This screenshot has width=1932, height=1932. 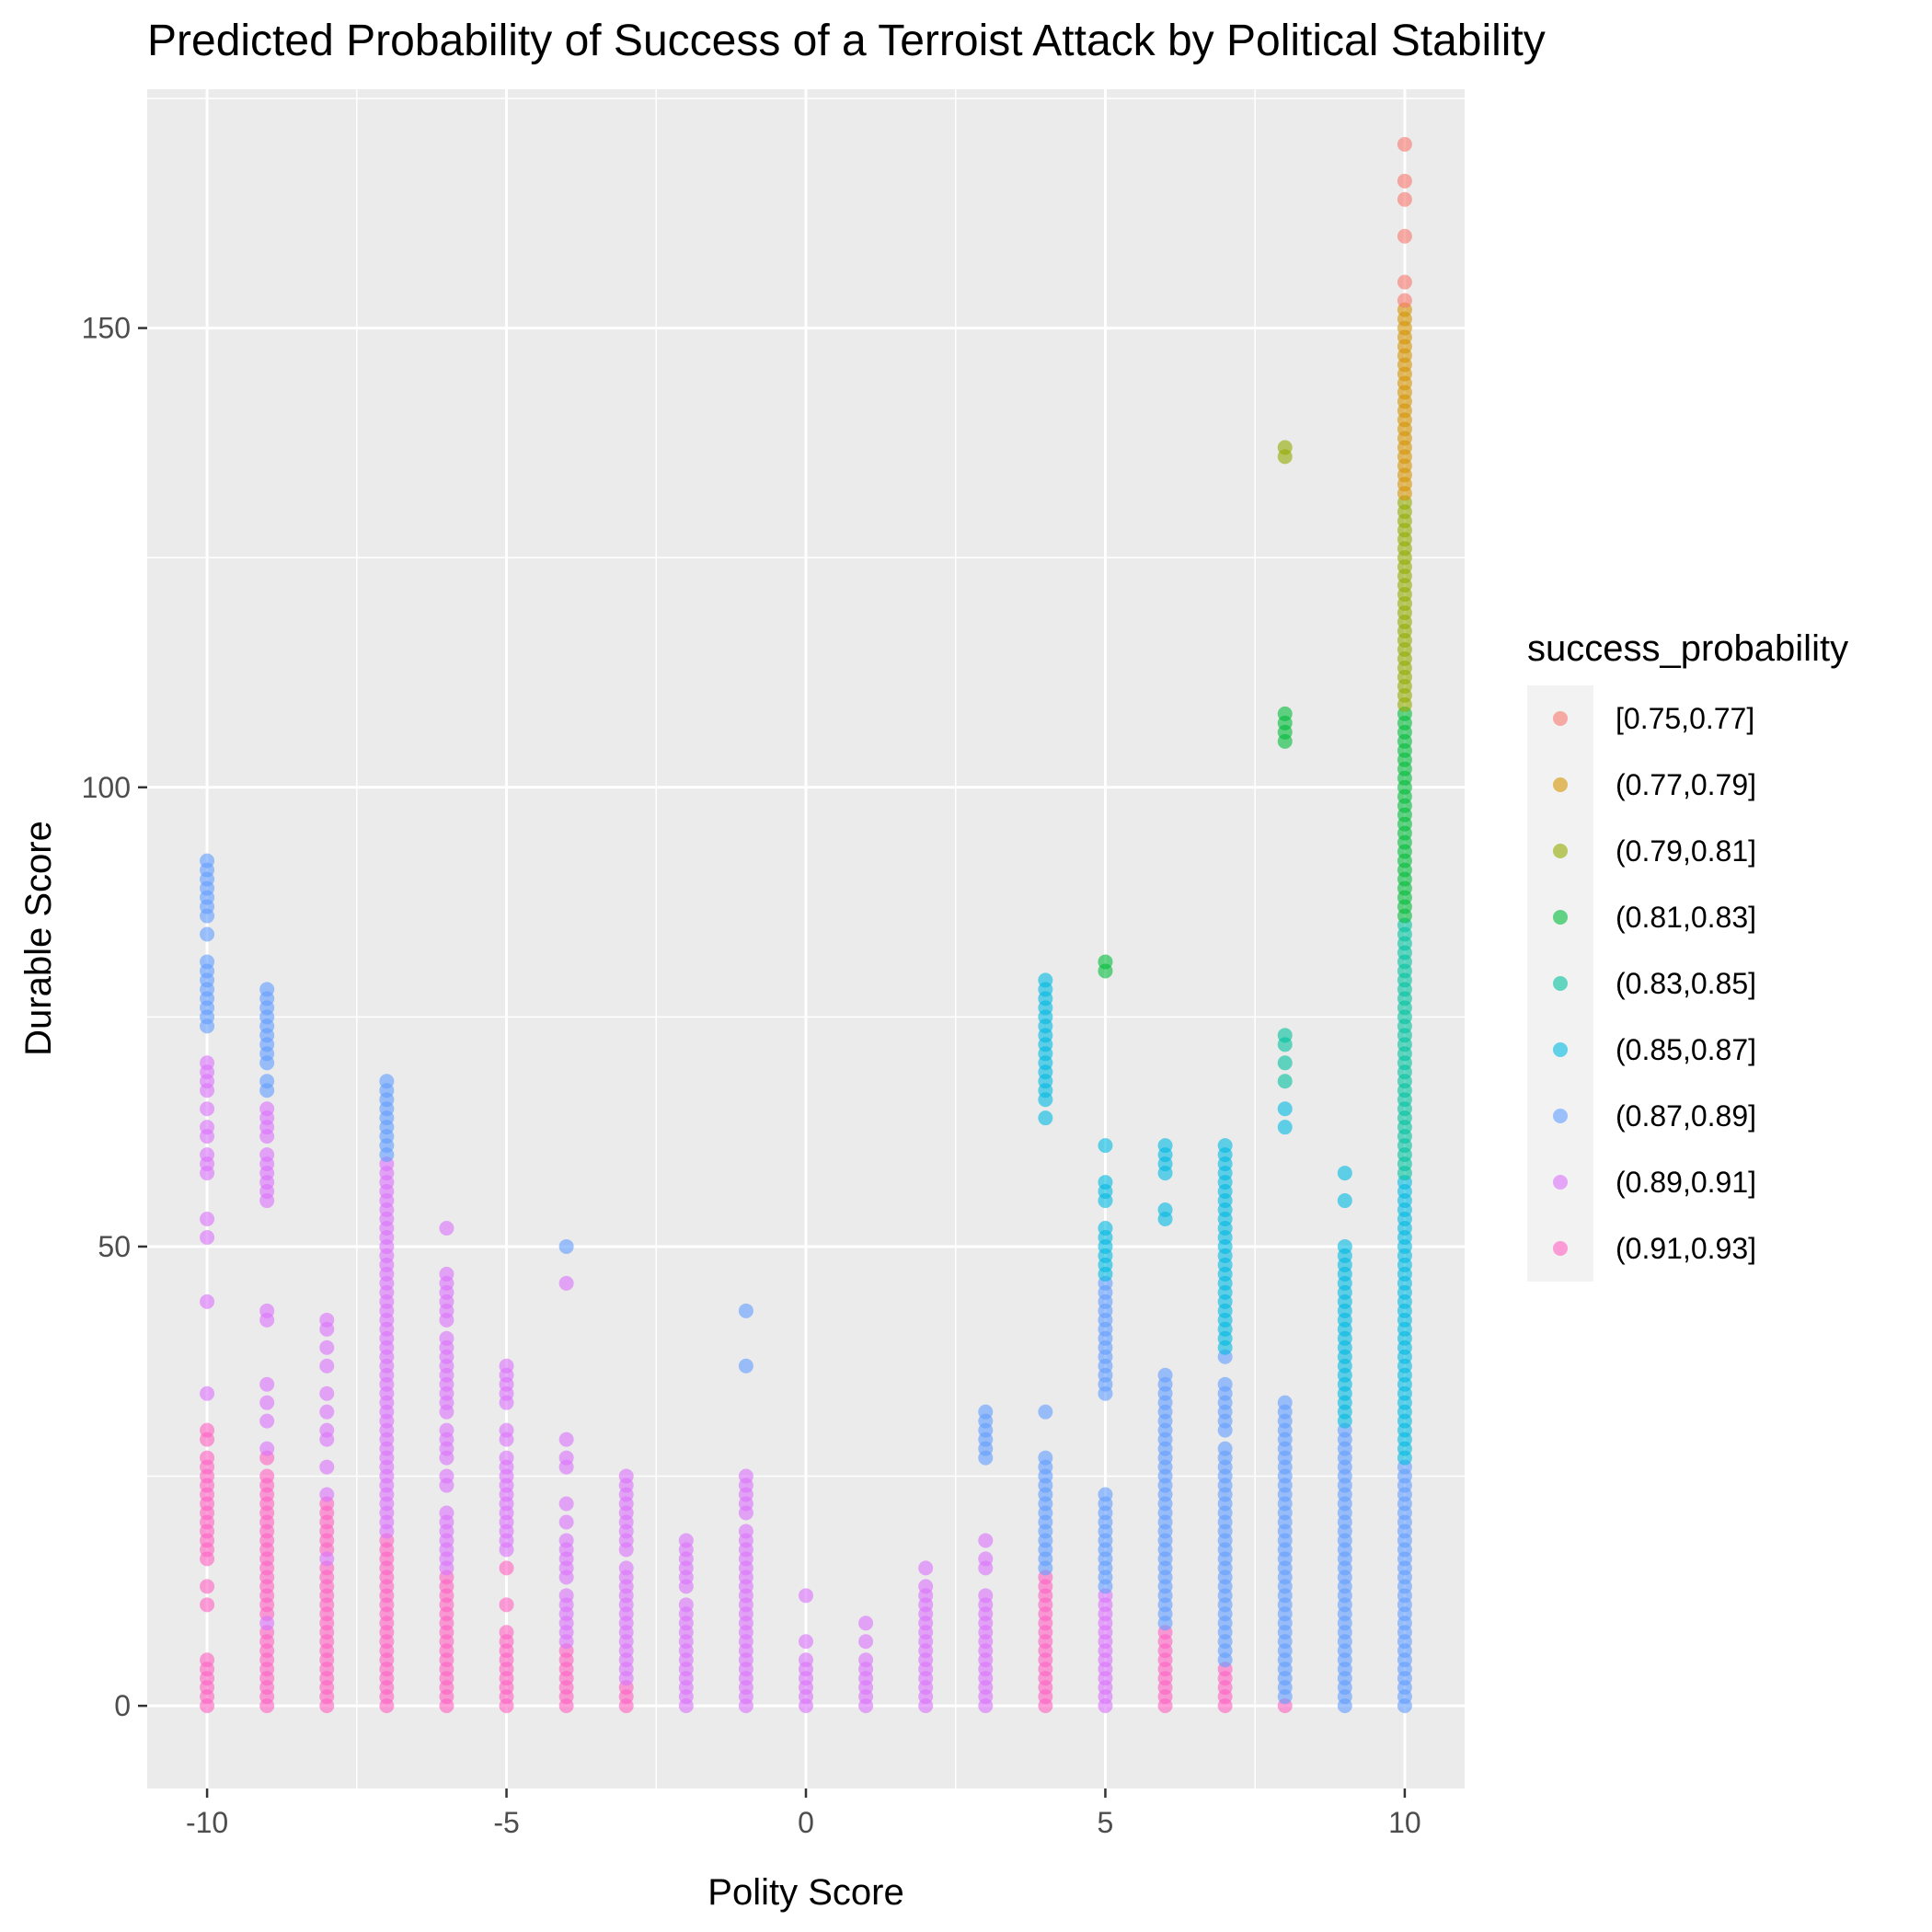 I want to click on x-tick-label: 0, so click(x=806, y=1822).